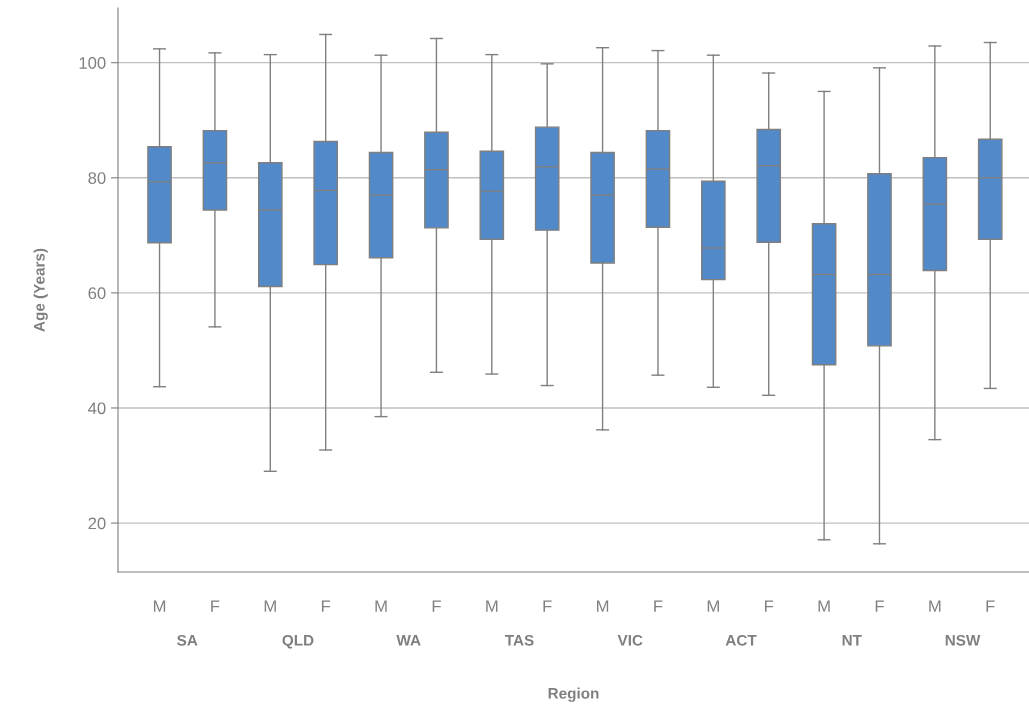 The height and width of the screenshot is (704, 1029). Describe the element at coordinates (40, 290) in the screenshot. I see `y-axis-title: Age (Years)` at that location.